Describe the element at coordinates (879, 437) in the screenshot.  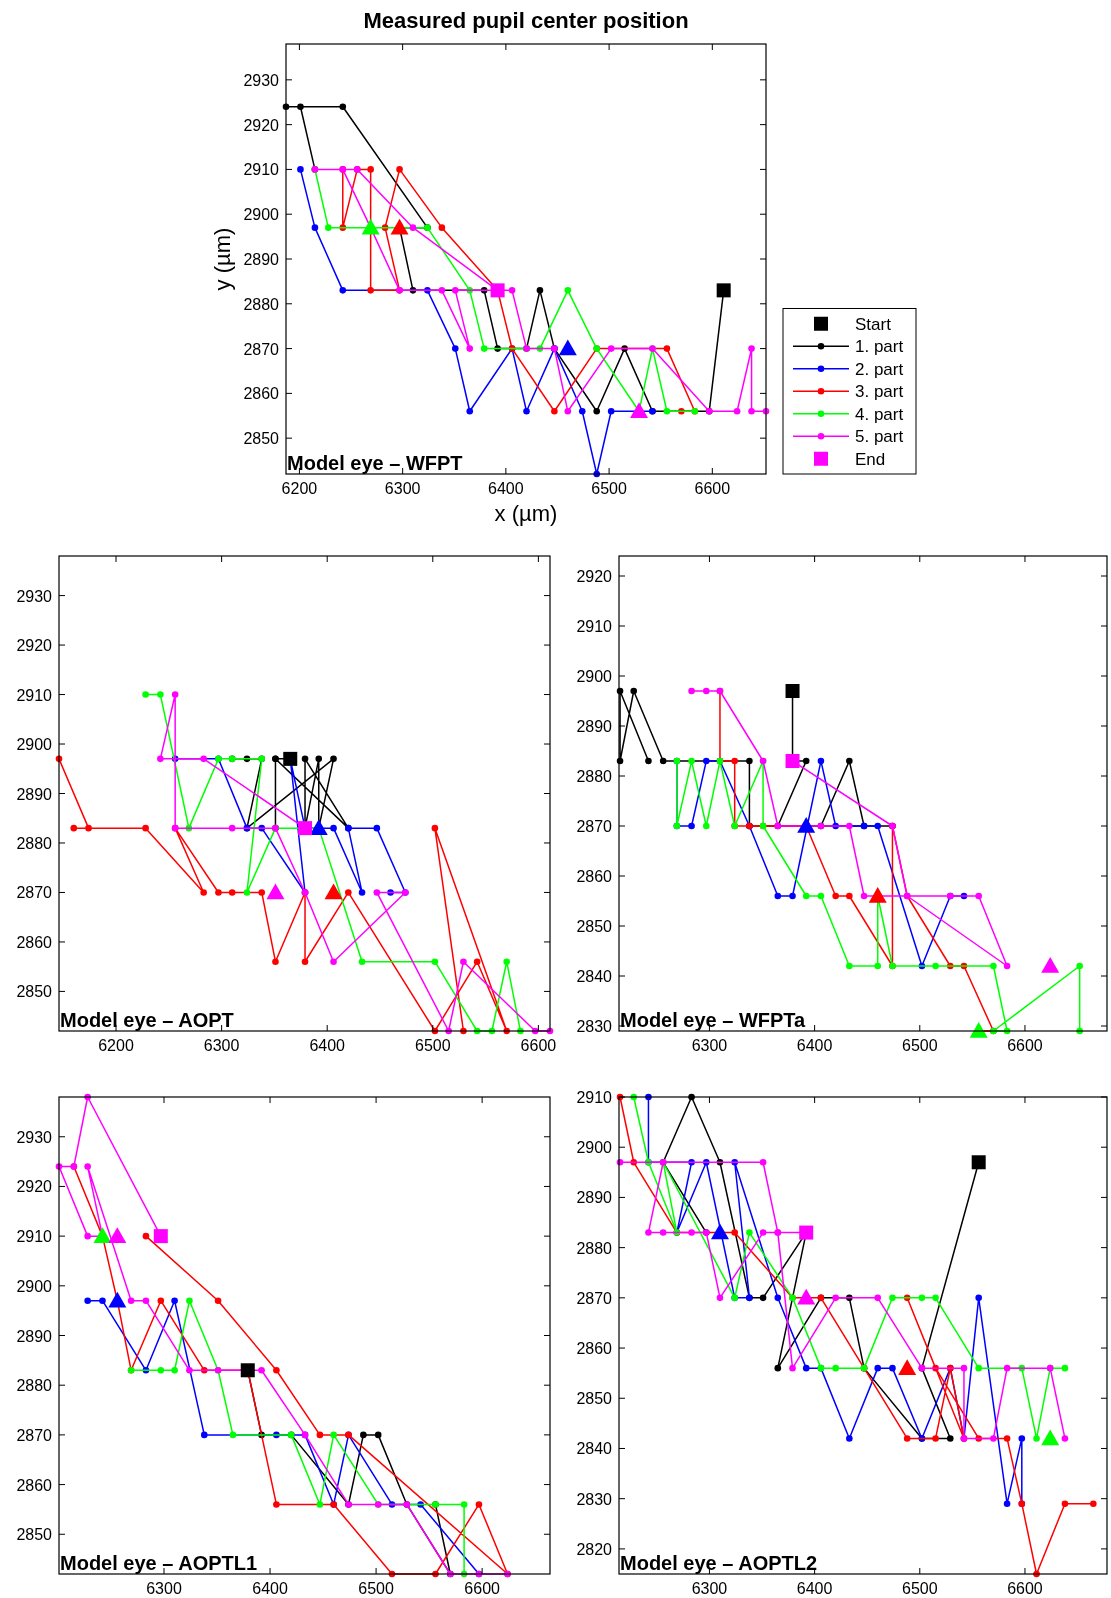
I see `legend-label: 5. part` at that location.